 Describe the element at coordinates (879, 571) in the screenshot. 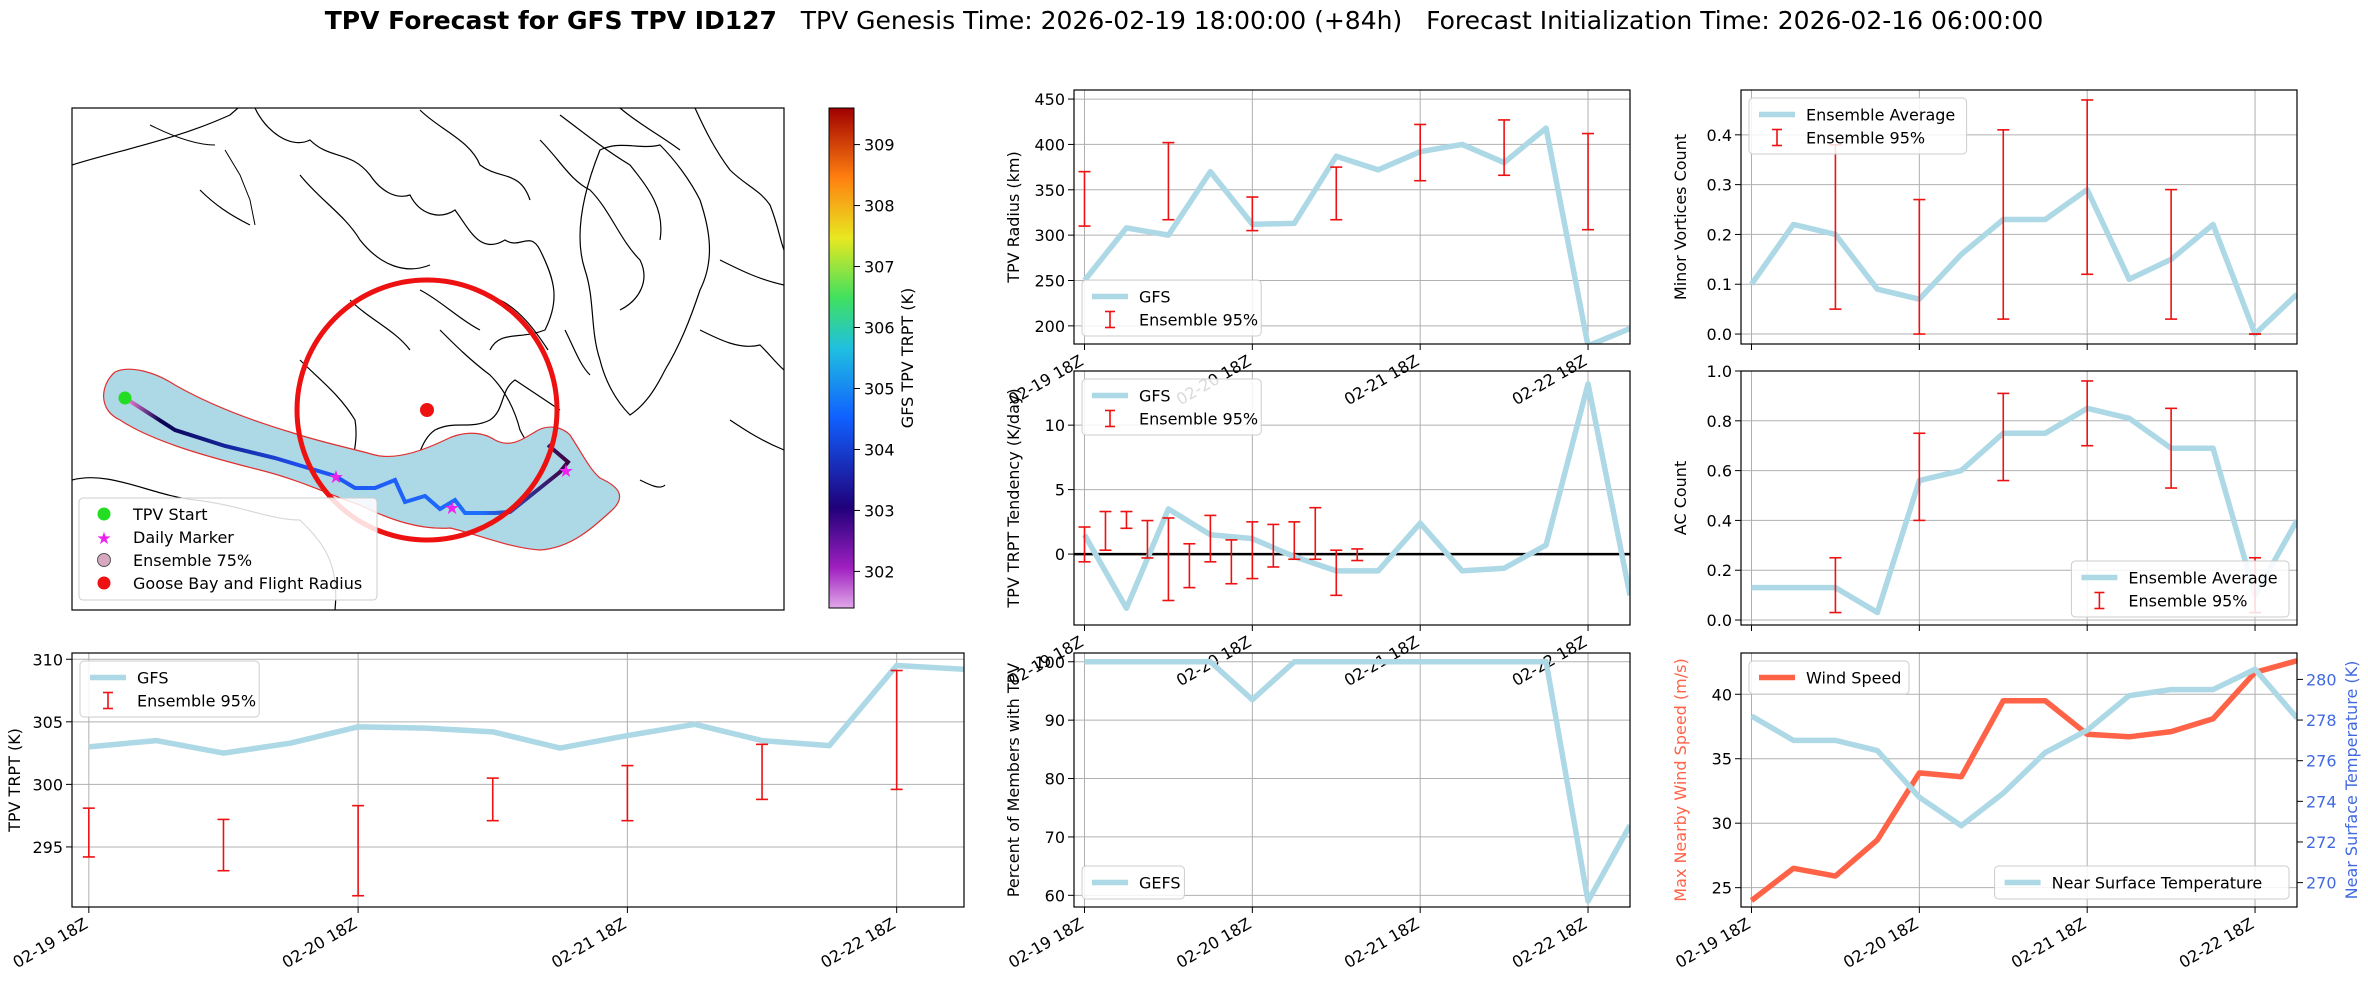

I see `colorbar-tick-label: 302` at that location.